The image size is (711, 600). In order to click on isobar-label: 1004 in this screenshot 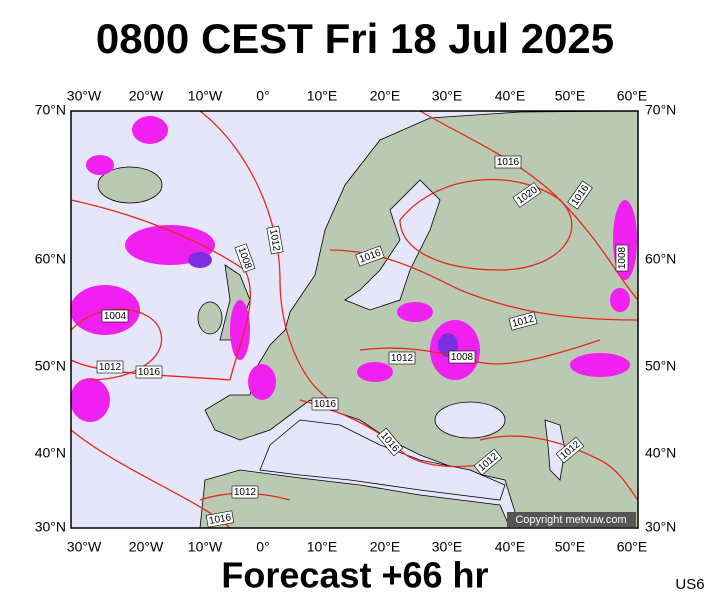, I will do `click(115, 316)`.